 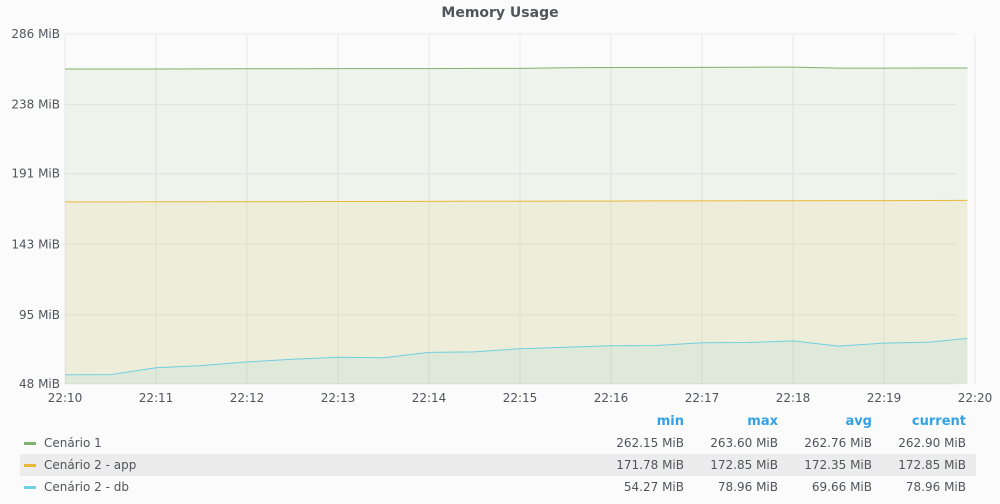 What do you see at coordinates (39, 315) in the screenshot?
I see `y-tick-label: 95 MiB` at bounding box center [39, 315].